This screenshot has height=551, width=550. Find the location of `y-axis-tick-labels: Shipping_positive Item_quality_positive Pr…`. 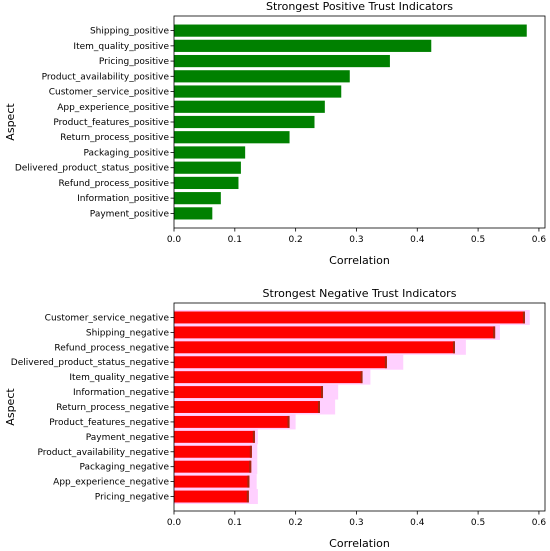

y-axis-tick-labels: Shipping_positive Item_quality_positive Pr… is located at coordinates (92, 123).